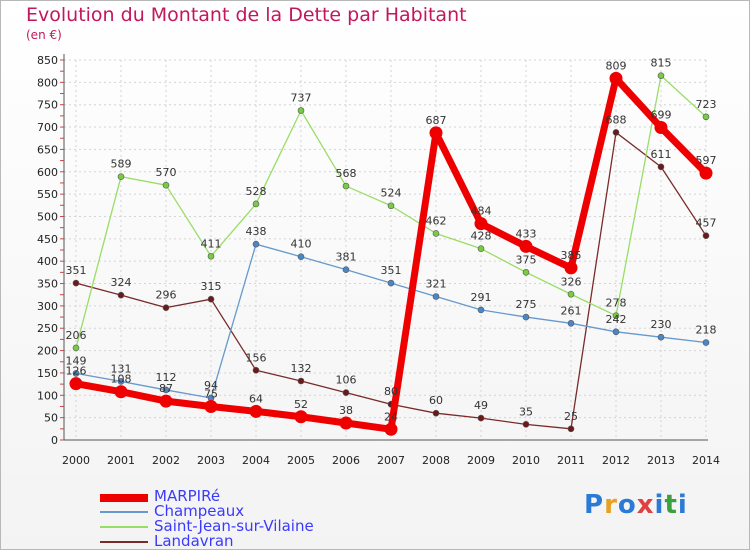 This screenshot has width=750, height=550. What do you see at coordinates (645, 505) in the screenshot?
I see `logo-letter: x` at bounding box center [645, 505].